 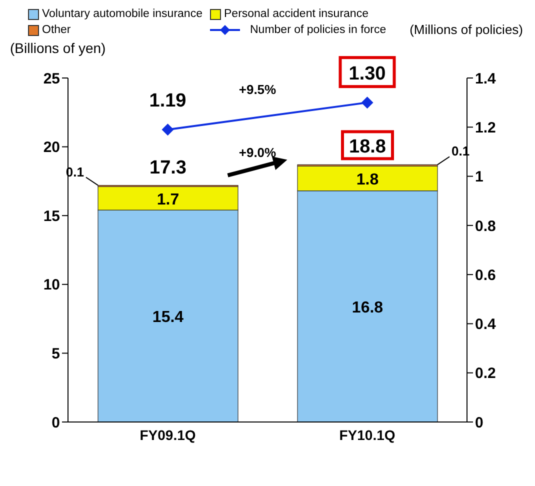 What do you see at coordinates (368, 307) in the screenshot?
I see `data-label: 16.8` at bounding box center [368, 307].